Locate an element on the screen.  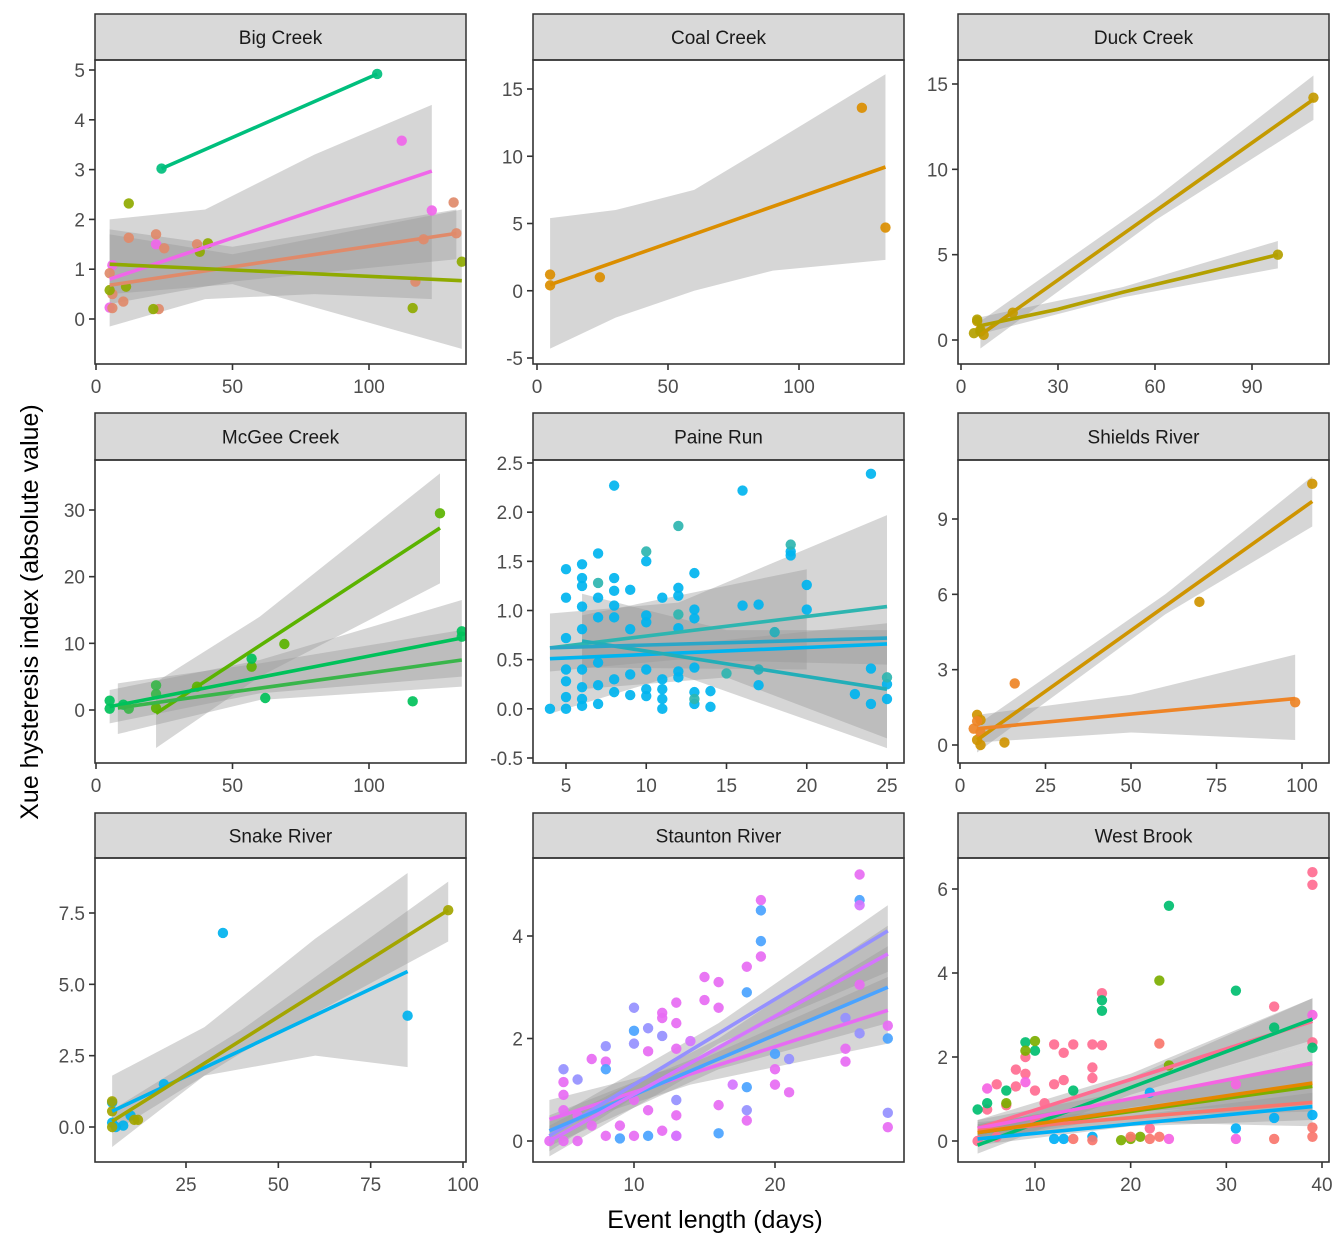
x-tick-label: 10 is located at coordinates (1034, 1185).